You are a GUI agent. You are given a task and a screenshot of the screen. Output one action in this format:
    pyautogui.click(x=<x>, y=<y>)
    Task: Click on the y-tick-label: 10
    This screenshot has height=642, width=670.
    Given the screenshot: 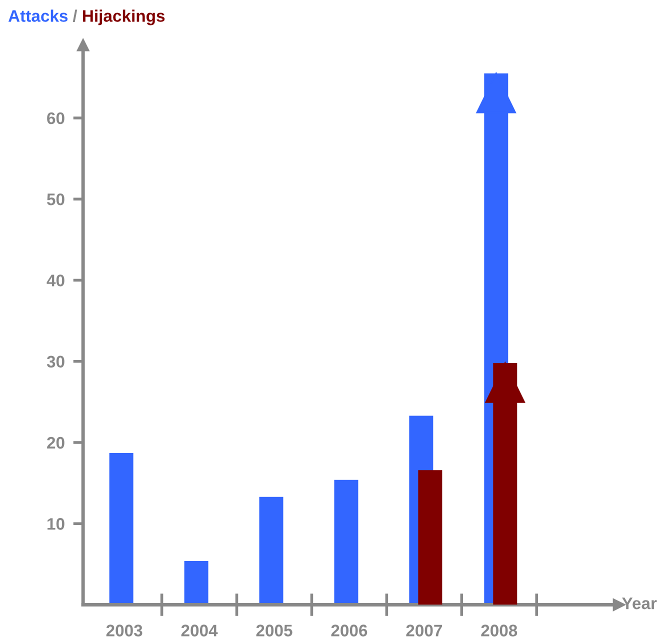 What is the action you would take?
    pyautogui.click(x=56, y=524)
    